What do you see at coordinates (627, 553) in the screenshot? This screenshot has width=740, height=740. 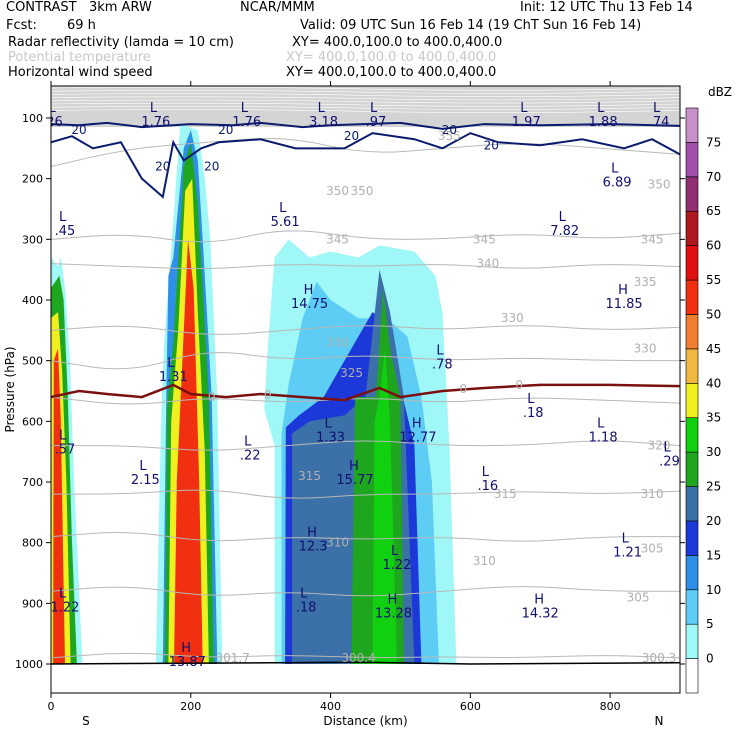 I see `extremum-value: 1.21` at bounding box center [627, 553].